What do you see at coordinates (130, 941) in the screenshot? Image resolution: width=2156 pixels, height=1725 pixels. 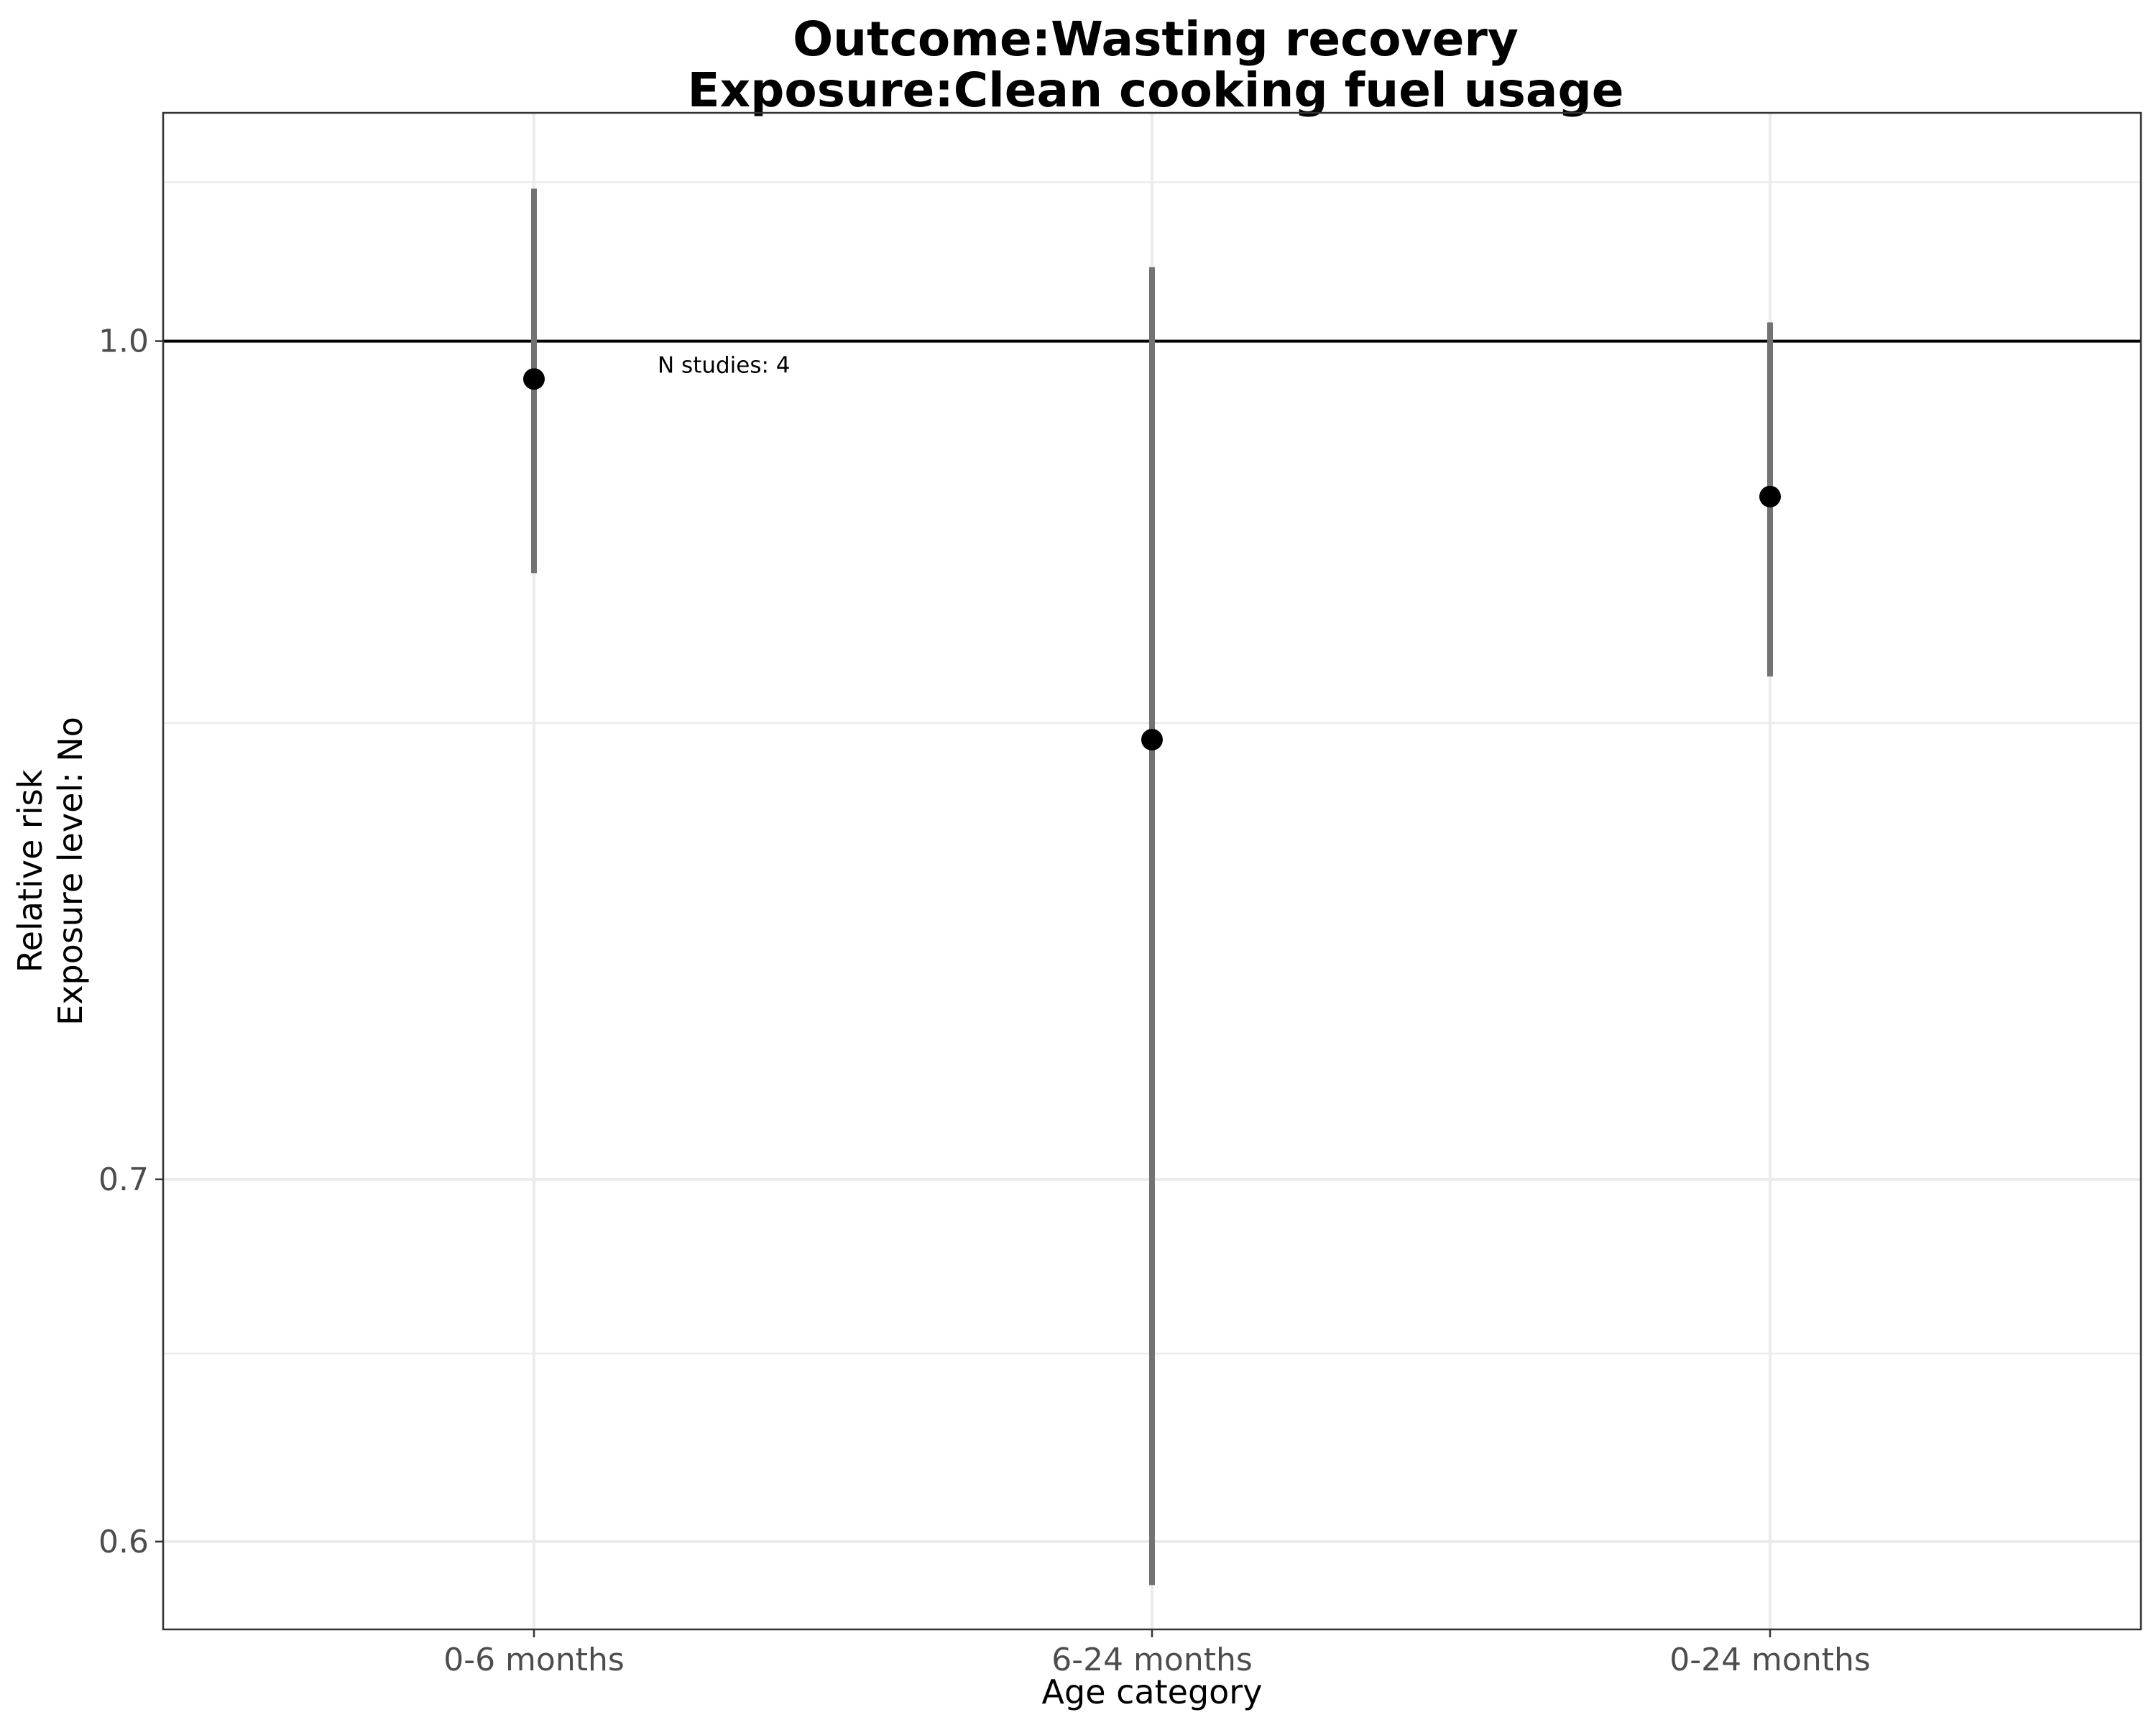 I see `y-axis-ticks: 0.6 0.7 1.0` at bounding box center [130, 941].